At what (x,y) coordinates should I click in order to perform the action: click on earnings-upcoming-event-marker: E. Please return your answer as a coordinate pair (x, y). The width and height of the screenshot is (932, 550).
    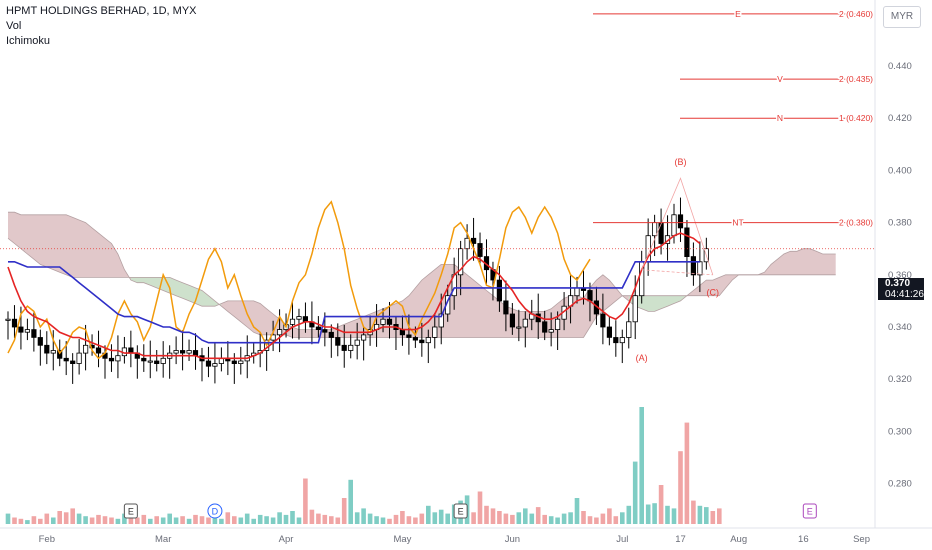
    Looking at the image, I should click on (809, 511).